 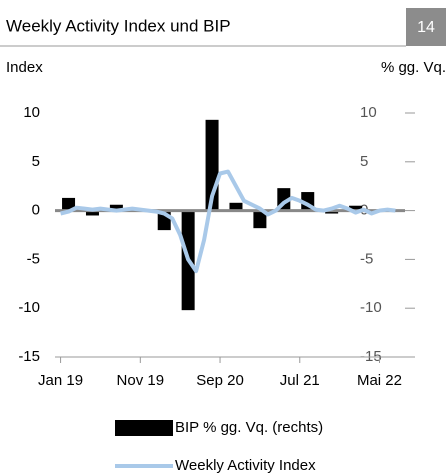 What do you see at coordinates (300, 380) in the screenshot?
I see `x-tick-label: Jul 21` at bounding box center [300, 380].